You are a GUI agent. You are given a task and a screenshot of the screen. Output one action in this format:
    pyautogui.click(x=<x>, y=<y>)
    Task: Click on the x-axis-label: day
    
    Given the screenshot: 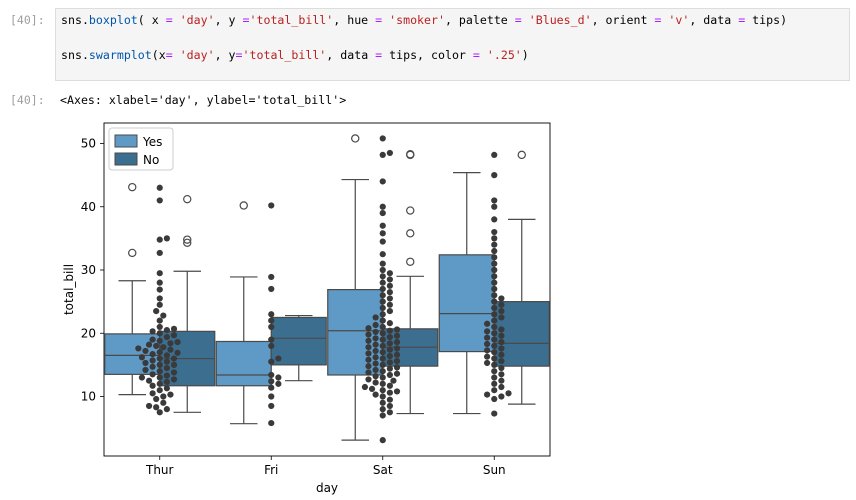 What is the action you would take?
    pyautogui.click(x=327, y=488)
    